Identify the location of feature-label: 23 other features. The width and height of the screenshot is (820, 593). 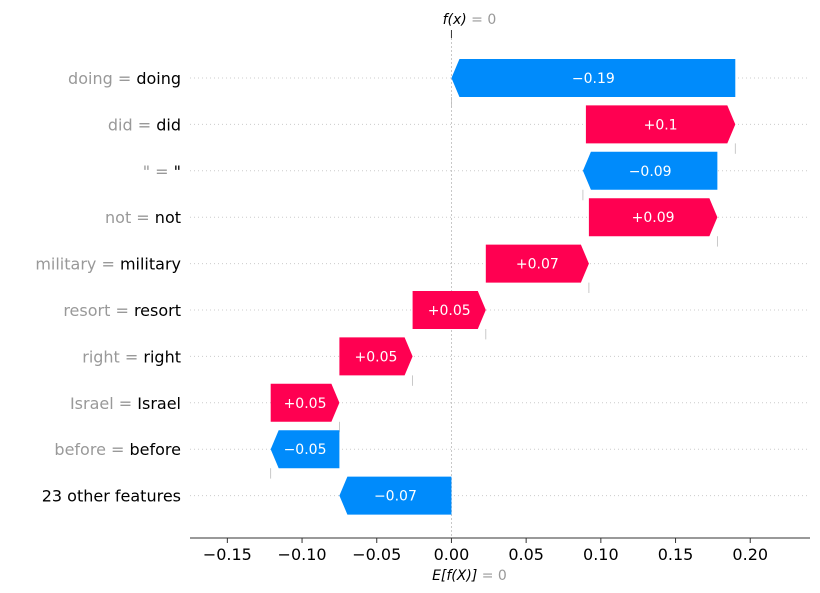
(111, 496).